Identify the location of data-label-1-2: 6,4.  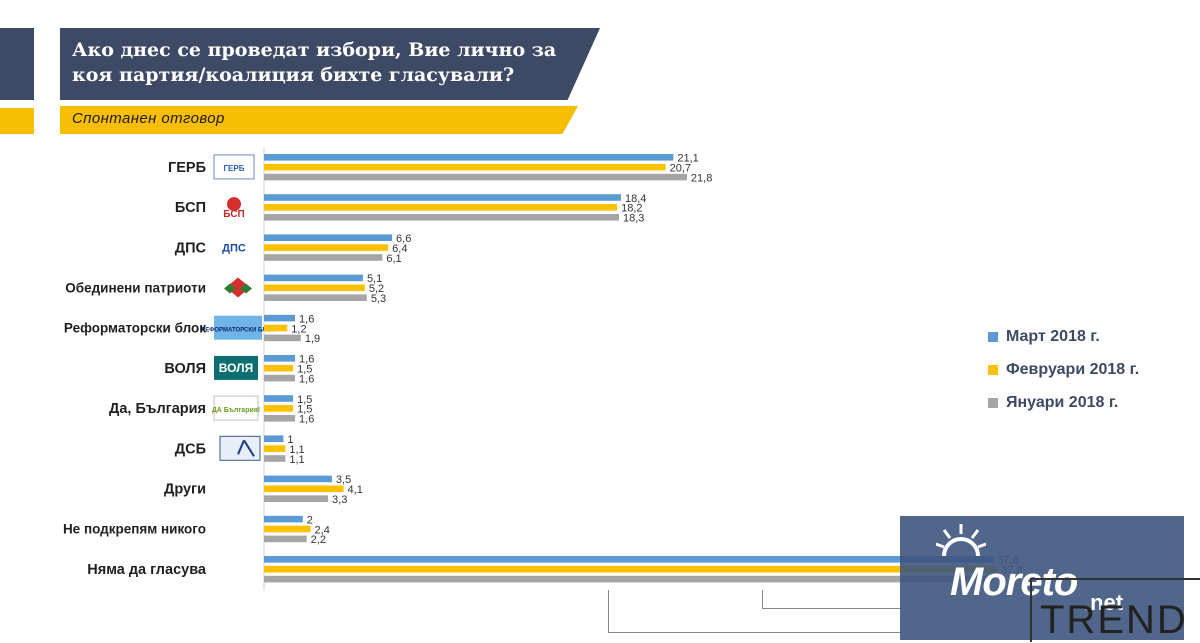
(399, 249).